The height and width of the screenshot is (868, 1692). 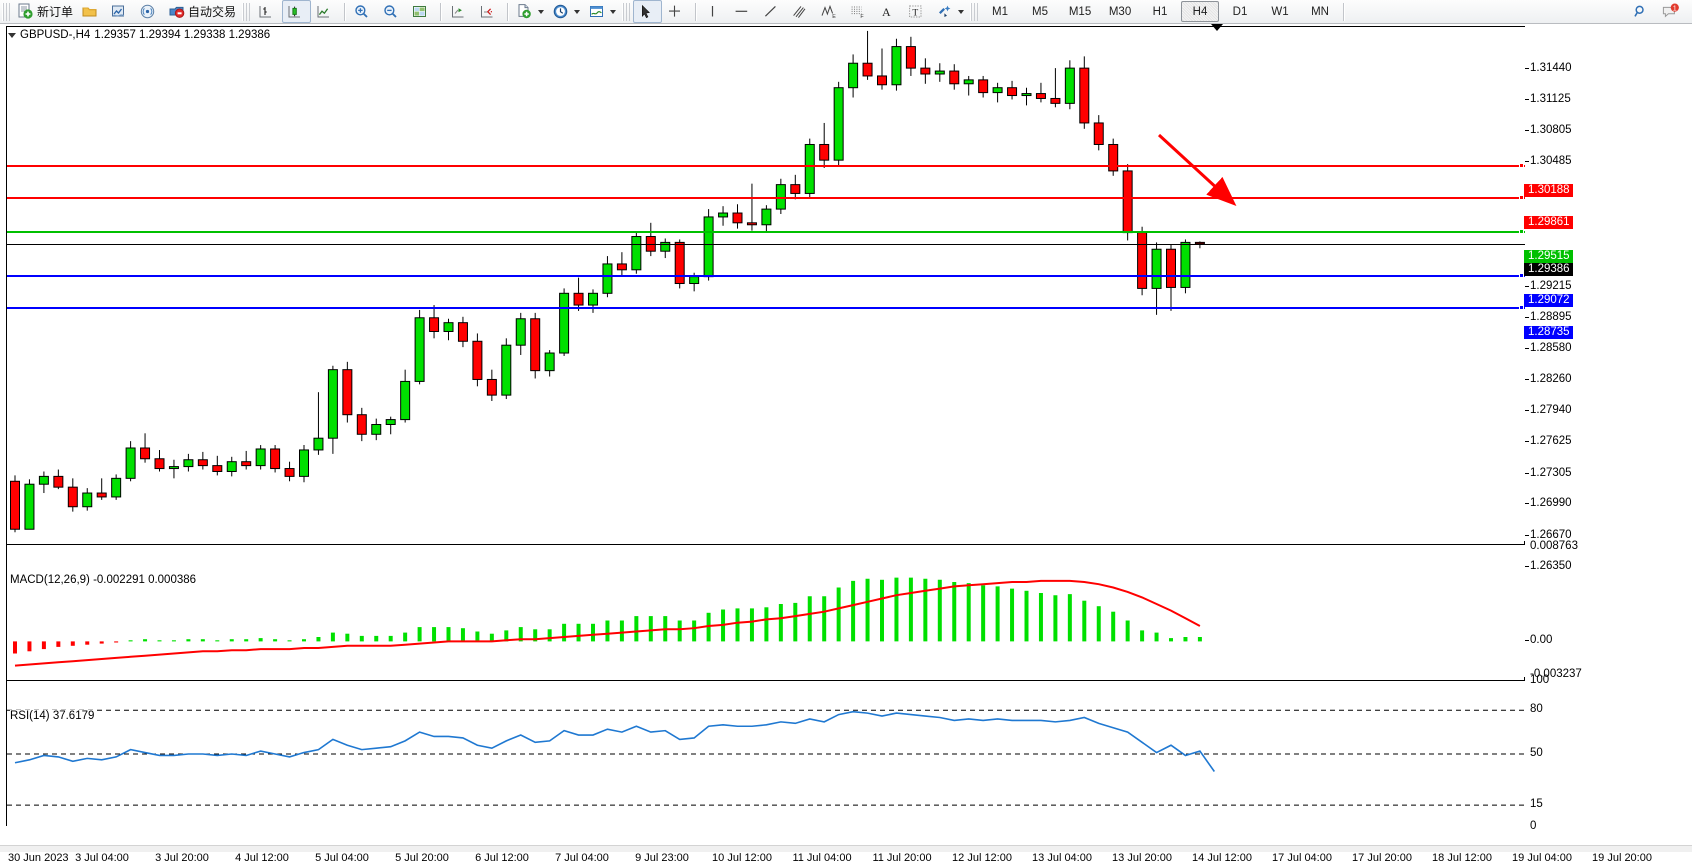 I want to click on text-label-tool-button: T, so click(x=917, y=11).